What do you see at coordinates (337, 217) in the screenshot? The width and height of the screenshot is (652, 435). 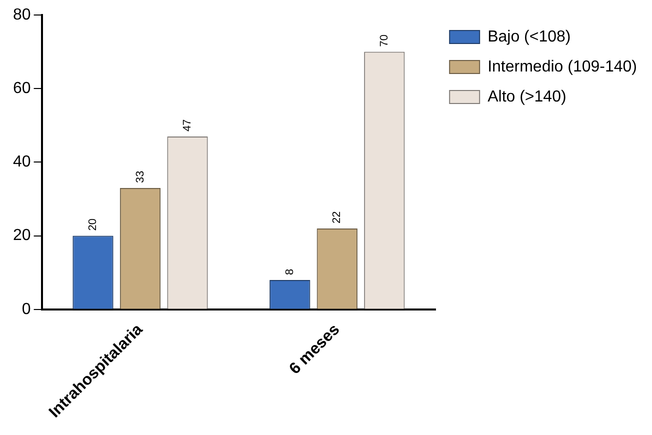 I see `data-label: 22` at bounding box center [337, 217].